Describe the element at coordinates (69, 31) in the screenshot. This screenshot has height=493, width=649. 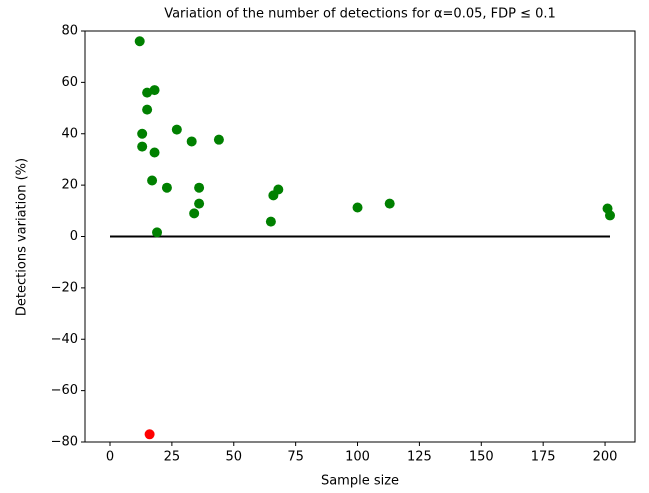
I see `y-tick-label: 80` at that location.